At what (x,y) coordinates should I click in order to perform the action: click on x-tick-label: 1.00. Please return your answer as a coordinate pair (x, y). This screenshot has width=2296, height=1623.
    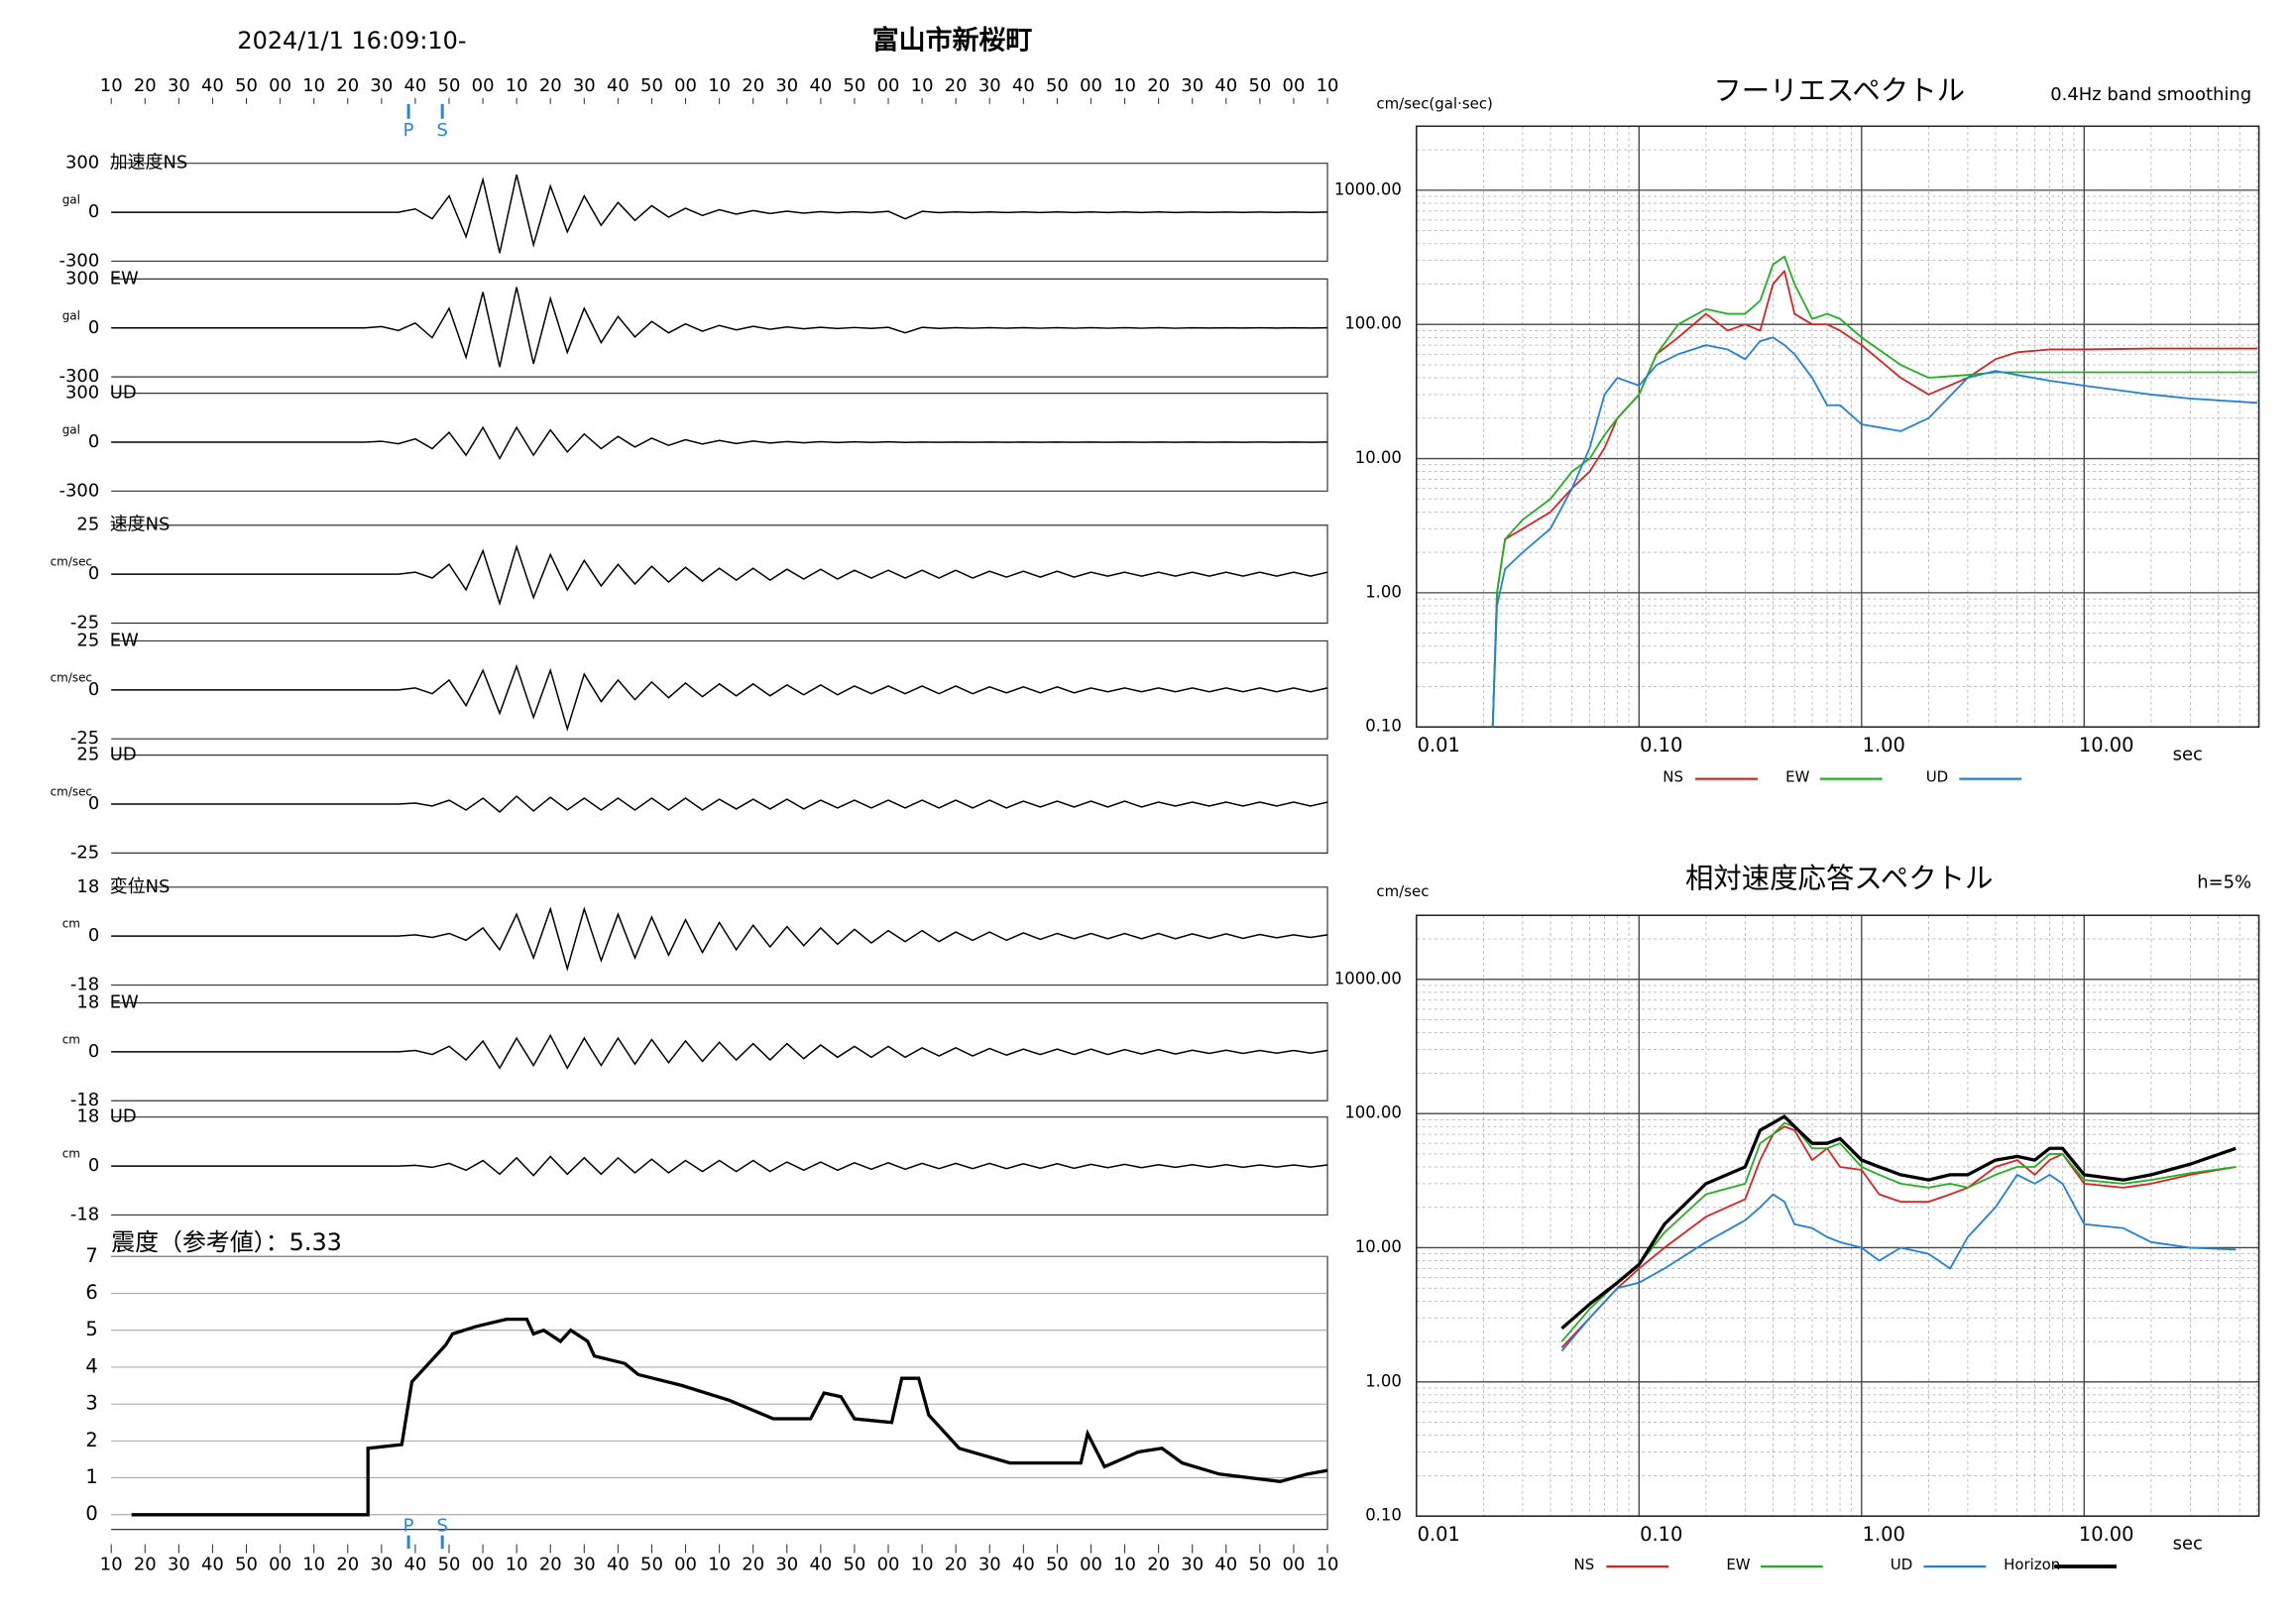
    Looking at the image, I should click on (1884, 1534).